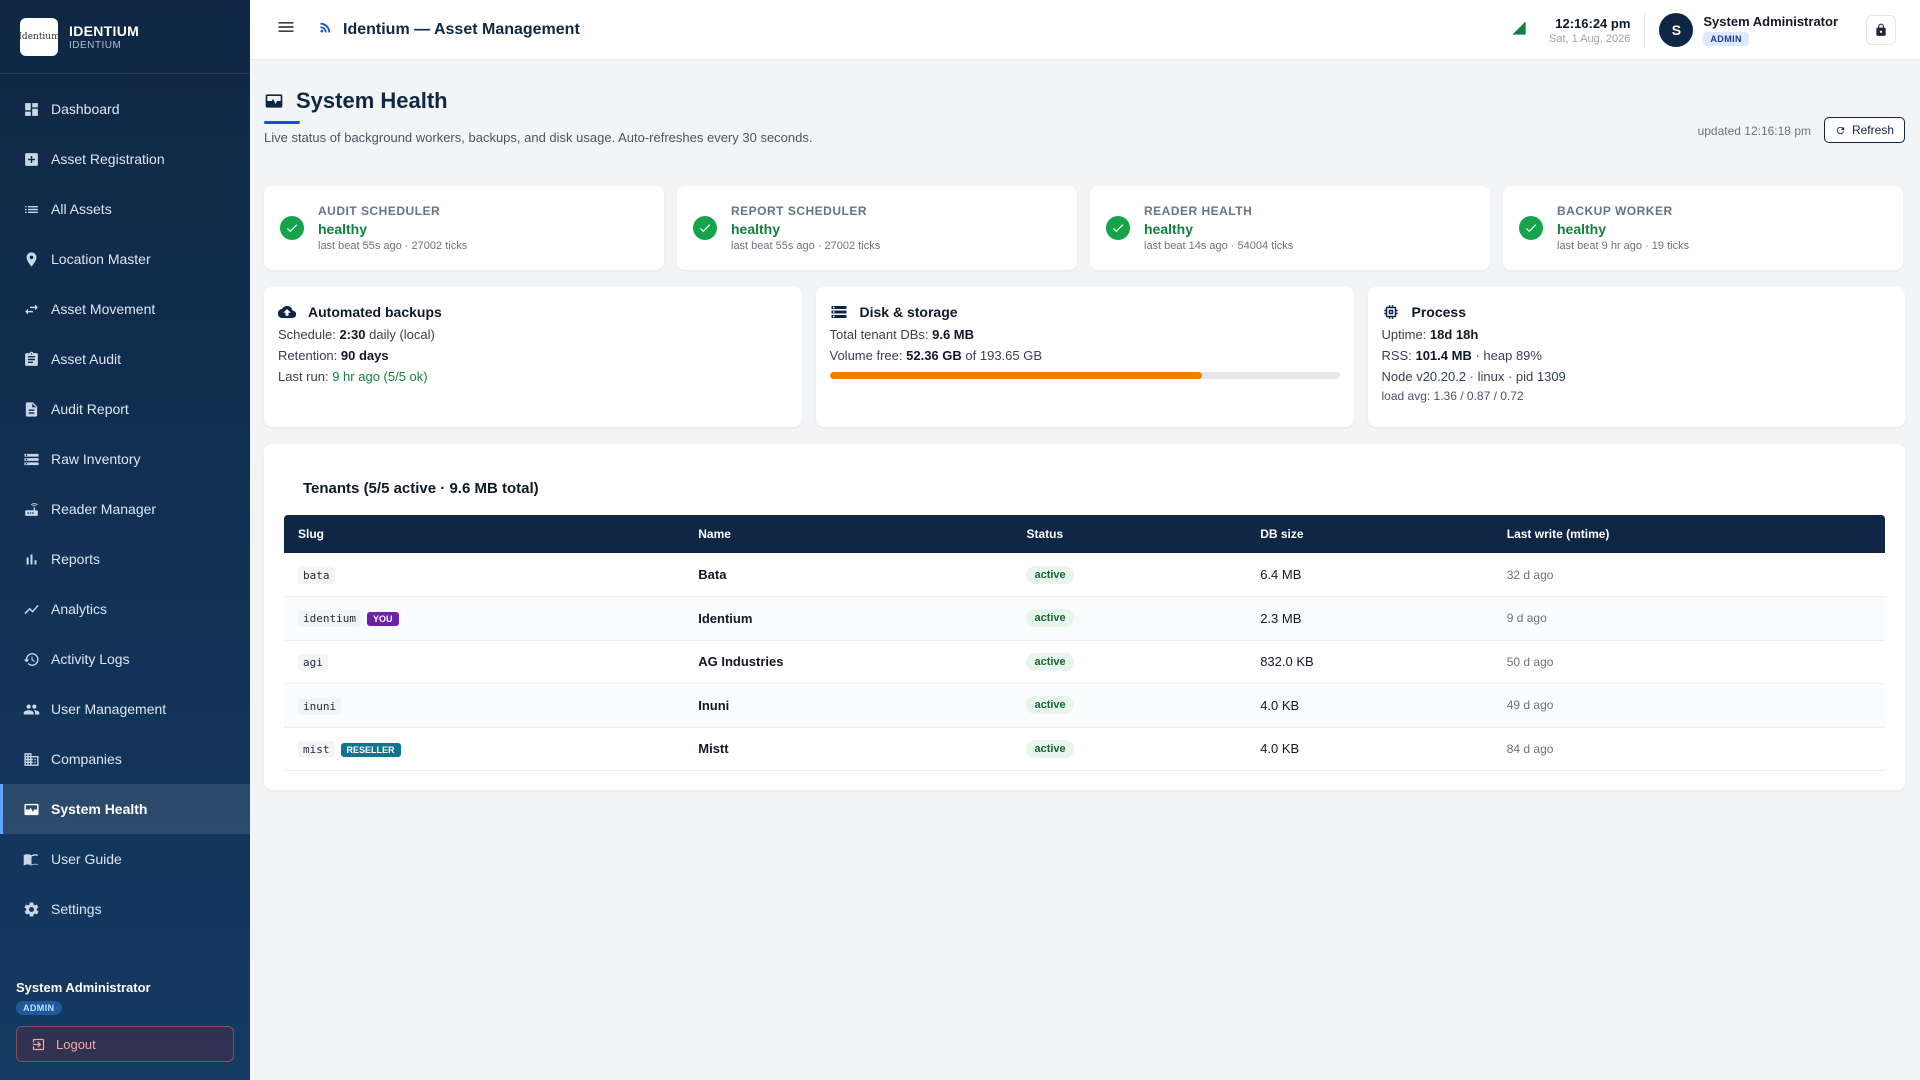  Describe the element at coordinates (308, 355) in the screenshot. I see `retention-label: Retention:` at that location.